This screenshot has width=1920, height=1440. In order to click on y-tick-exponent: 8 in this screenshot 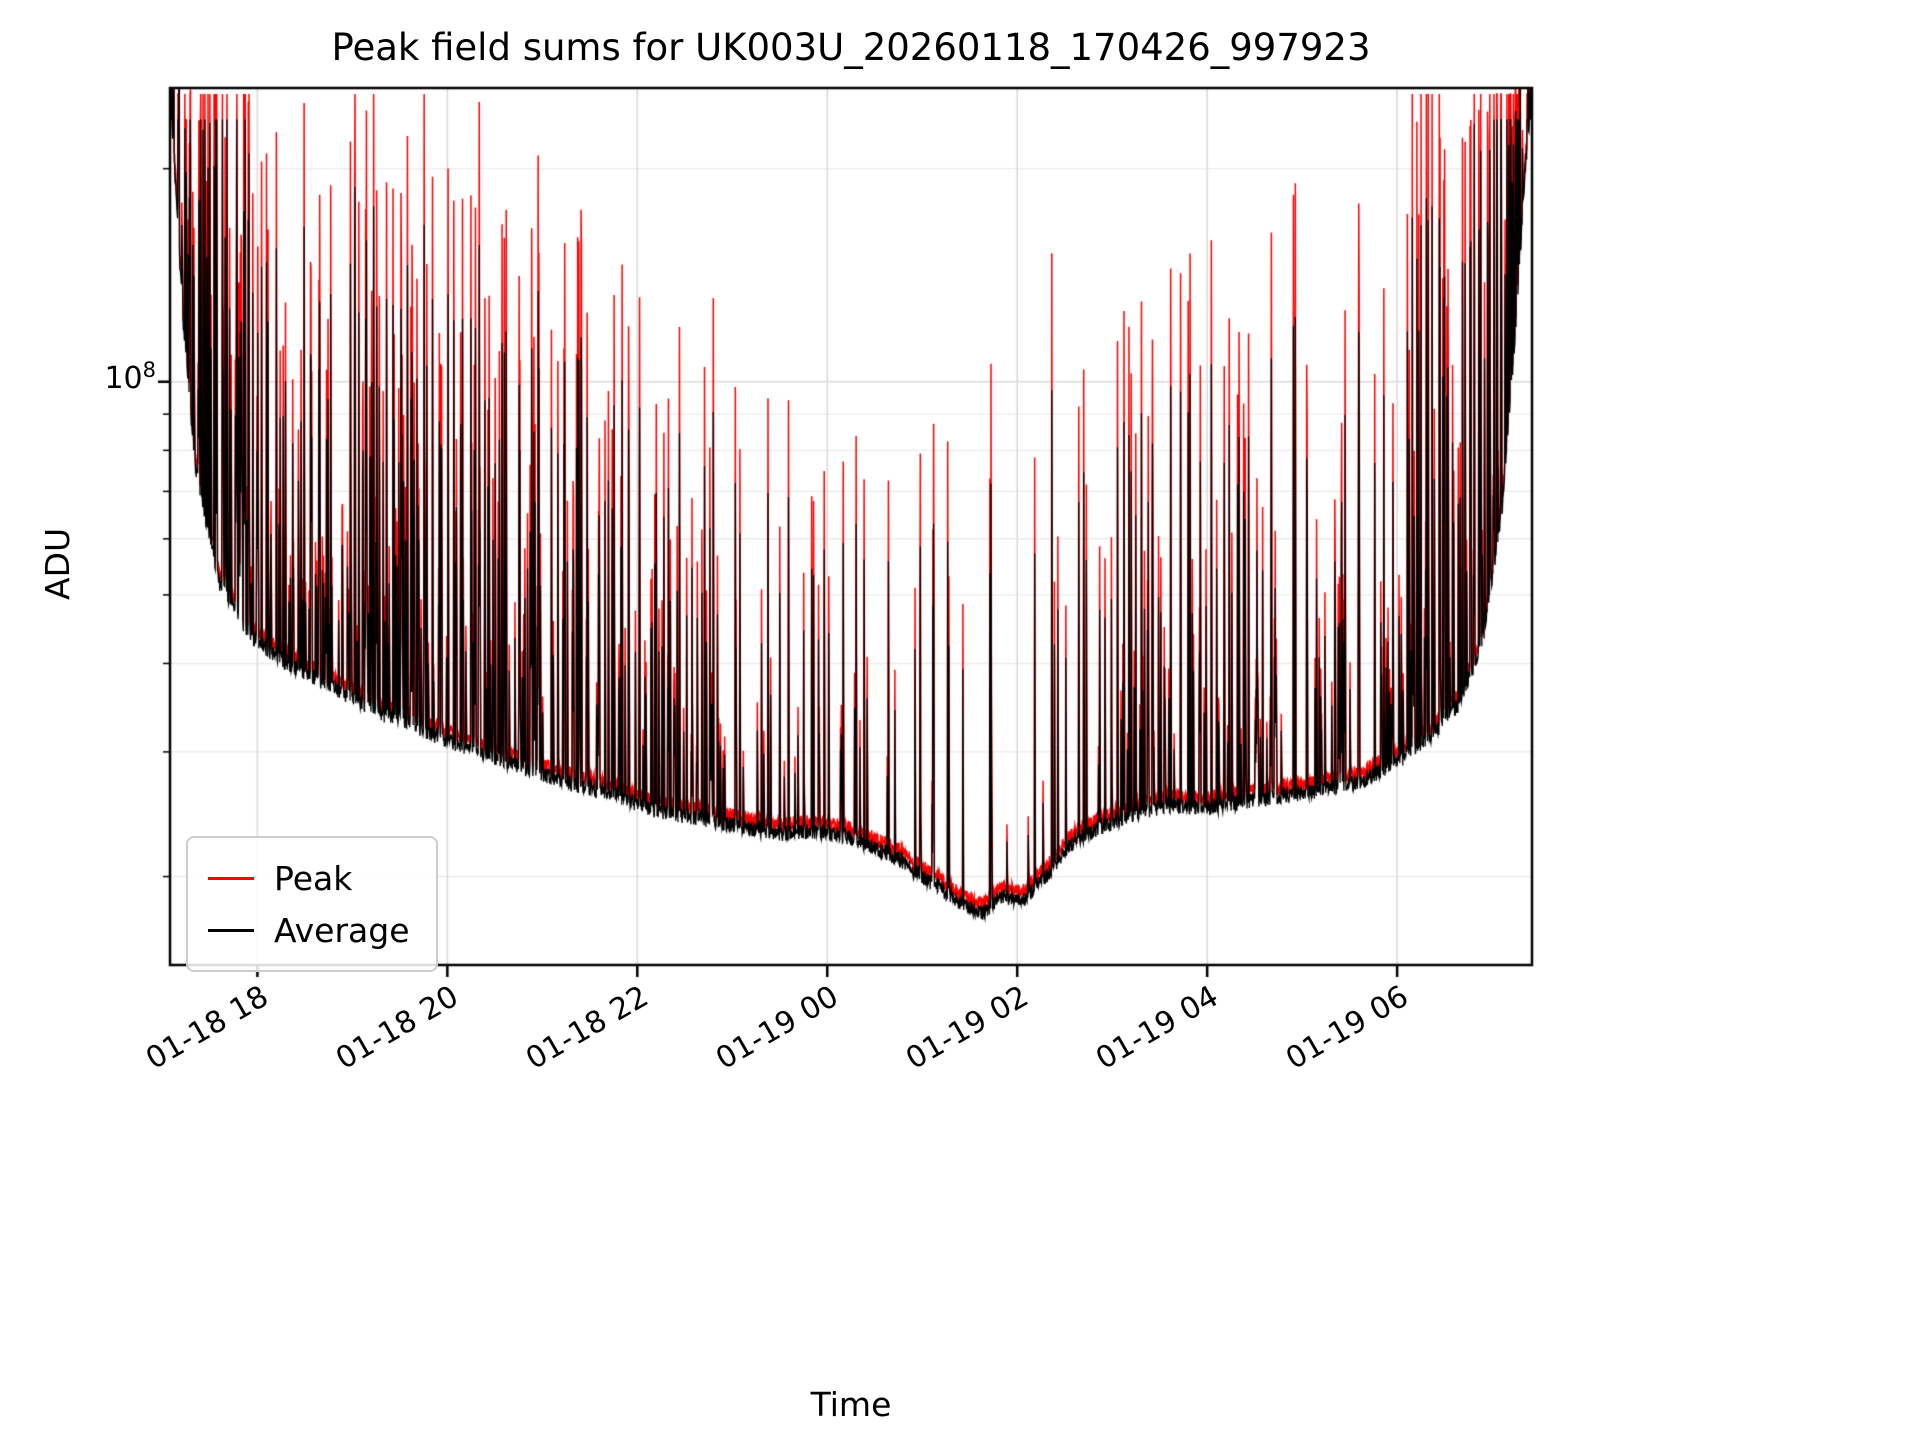, I will do `click(149, 369)`.